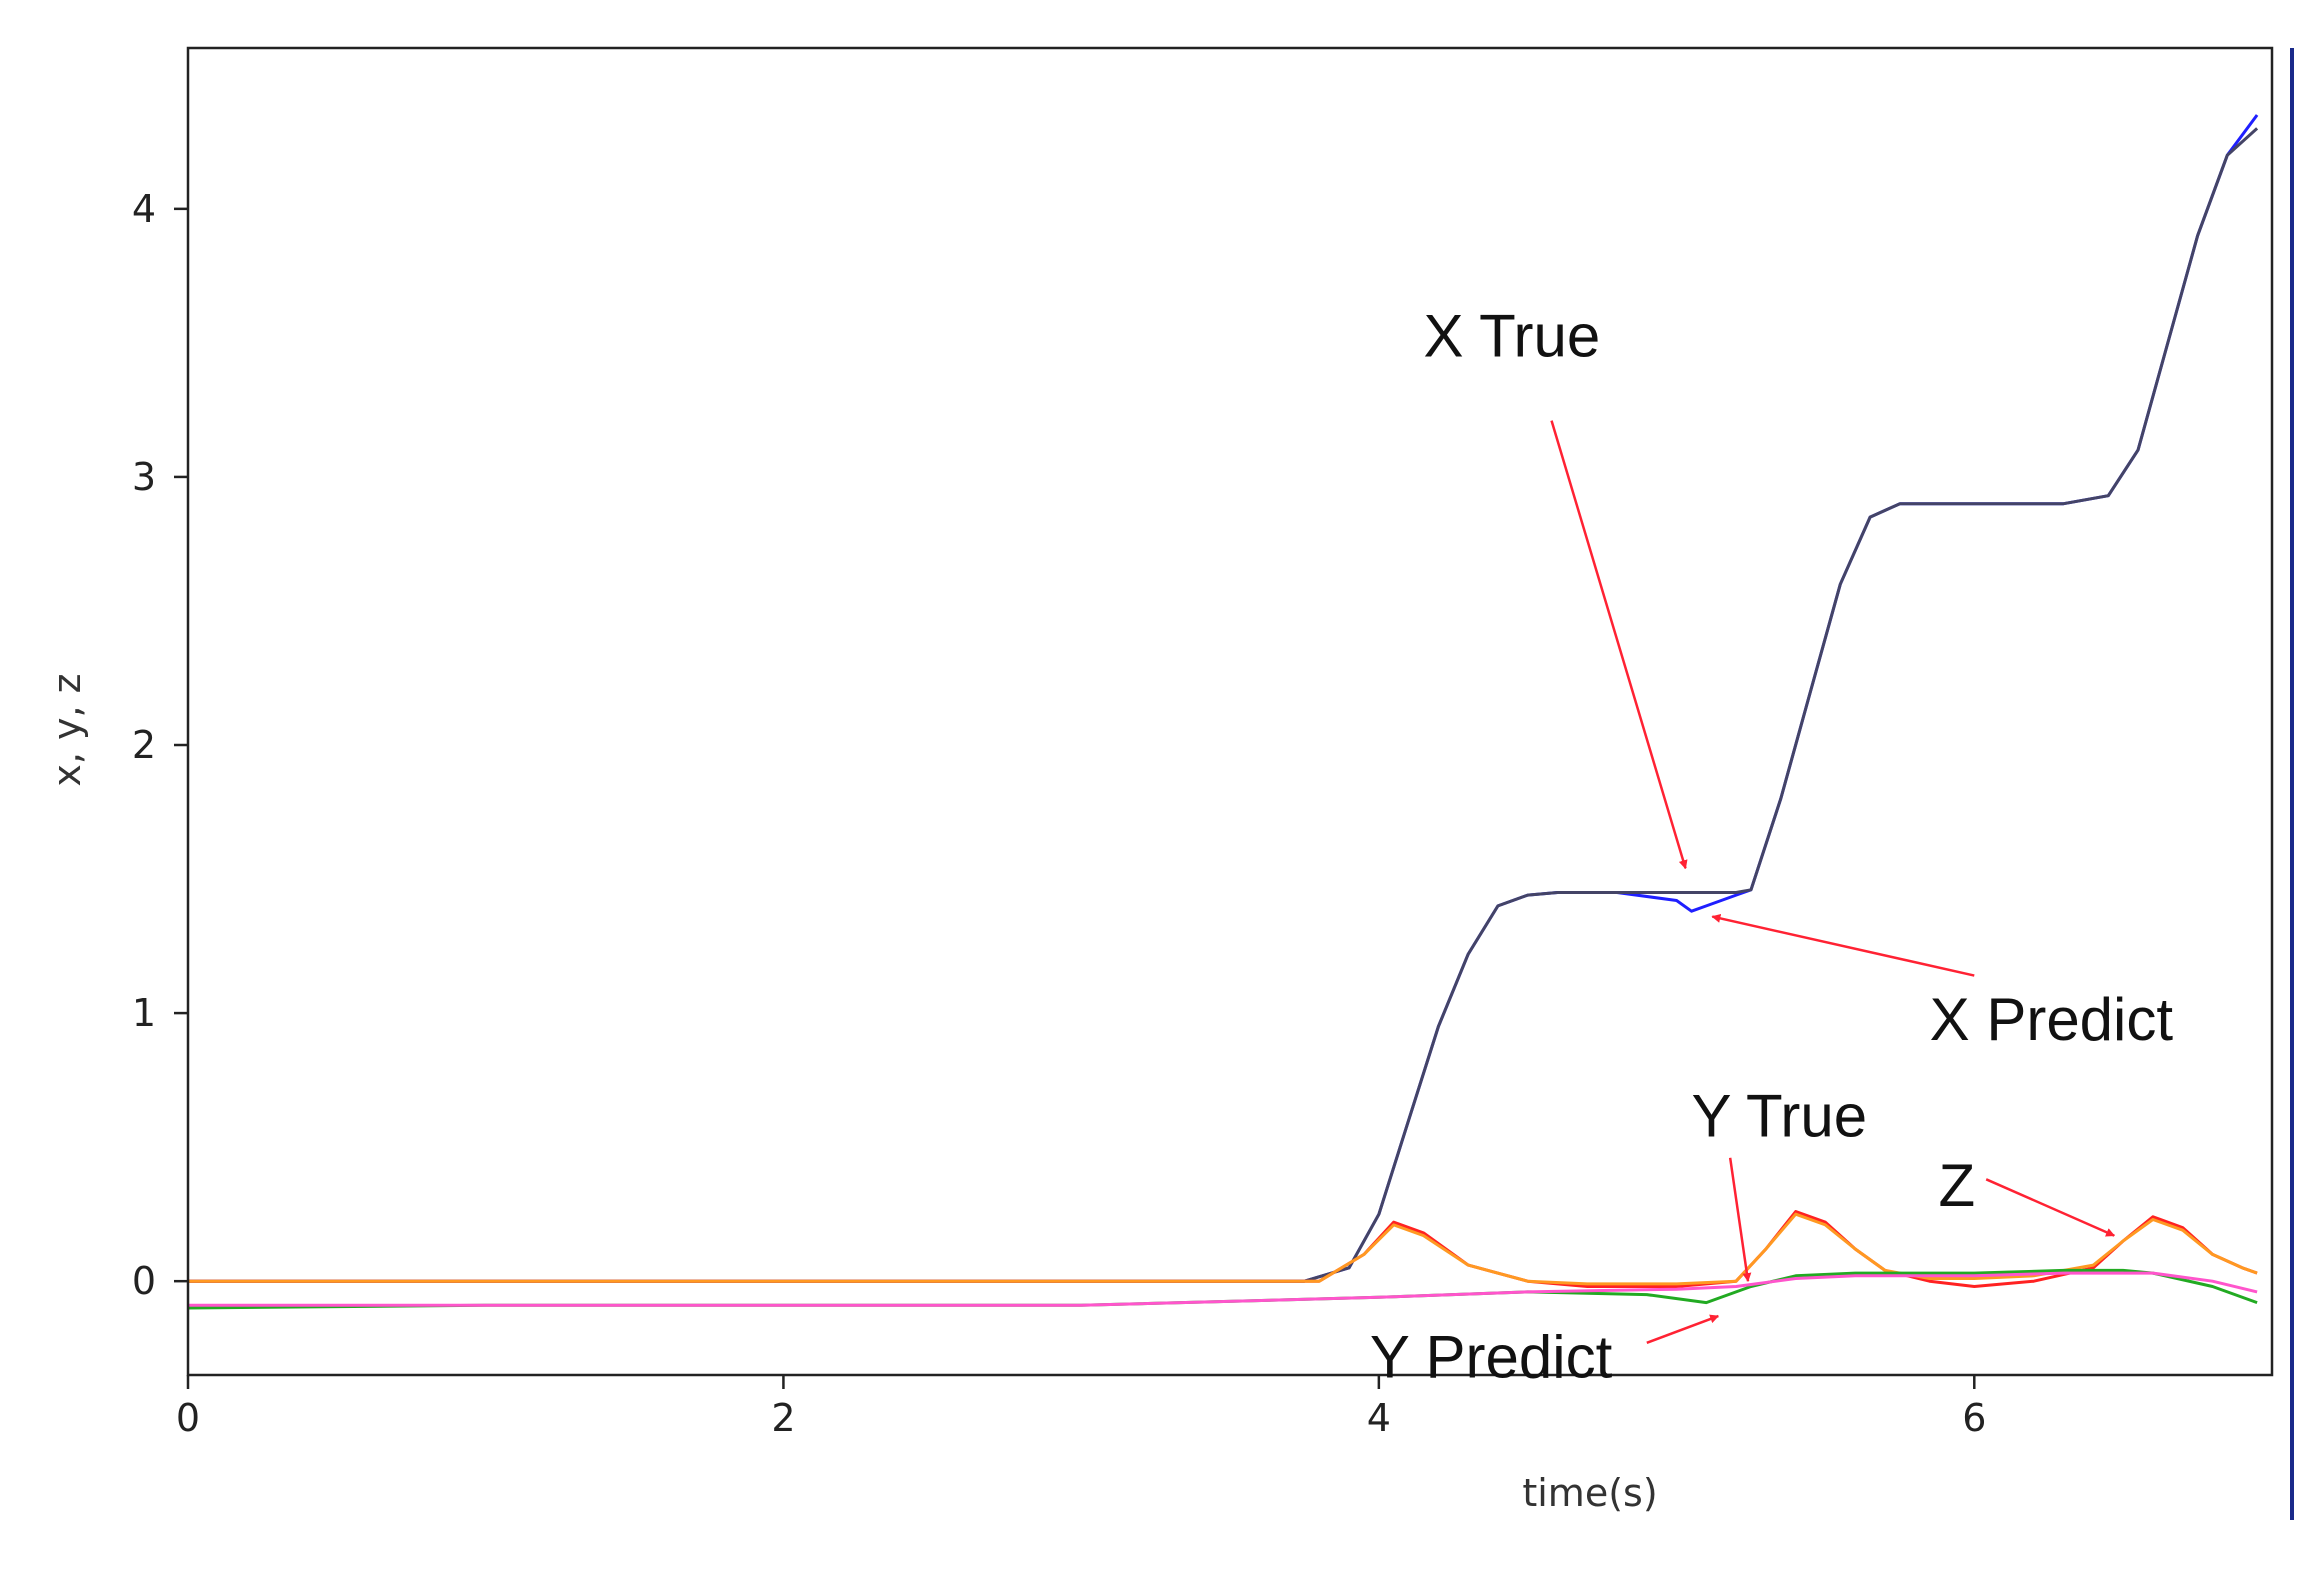  What do you see at coordinates (783, 1418) in the screenshot?
I see `x-tick-label: 2` at bounding box center [783, 1418].